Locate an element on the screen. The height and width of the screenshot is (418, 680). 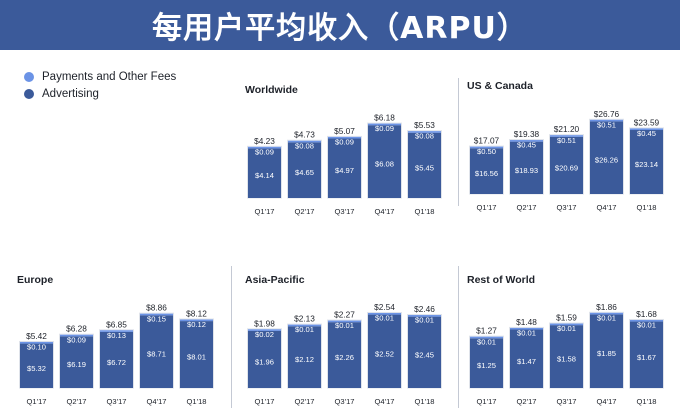
data-label-advertising: $1.47 is located at coordinates (526, 361).